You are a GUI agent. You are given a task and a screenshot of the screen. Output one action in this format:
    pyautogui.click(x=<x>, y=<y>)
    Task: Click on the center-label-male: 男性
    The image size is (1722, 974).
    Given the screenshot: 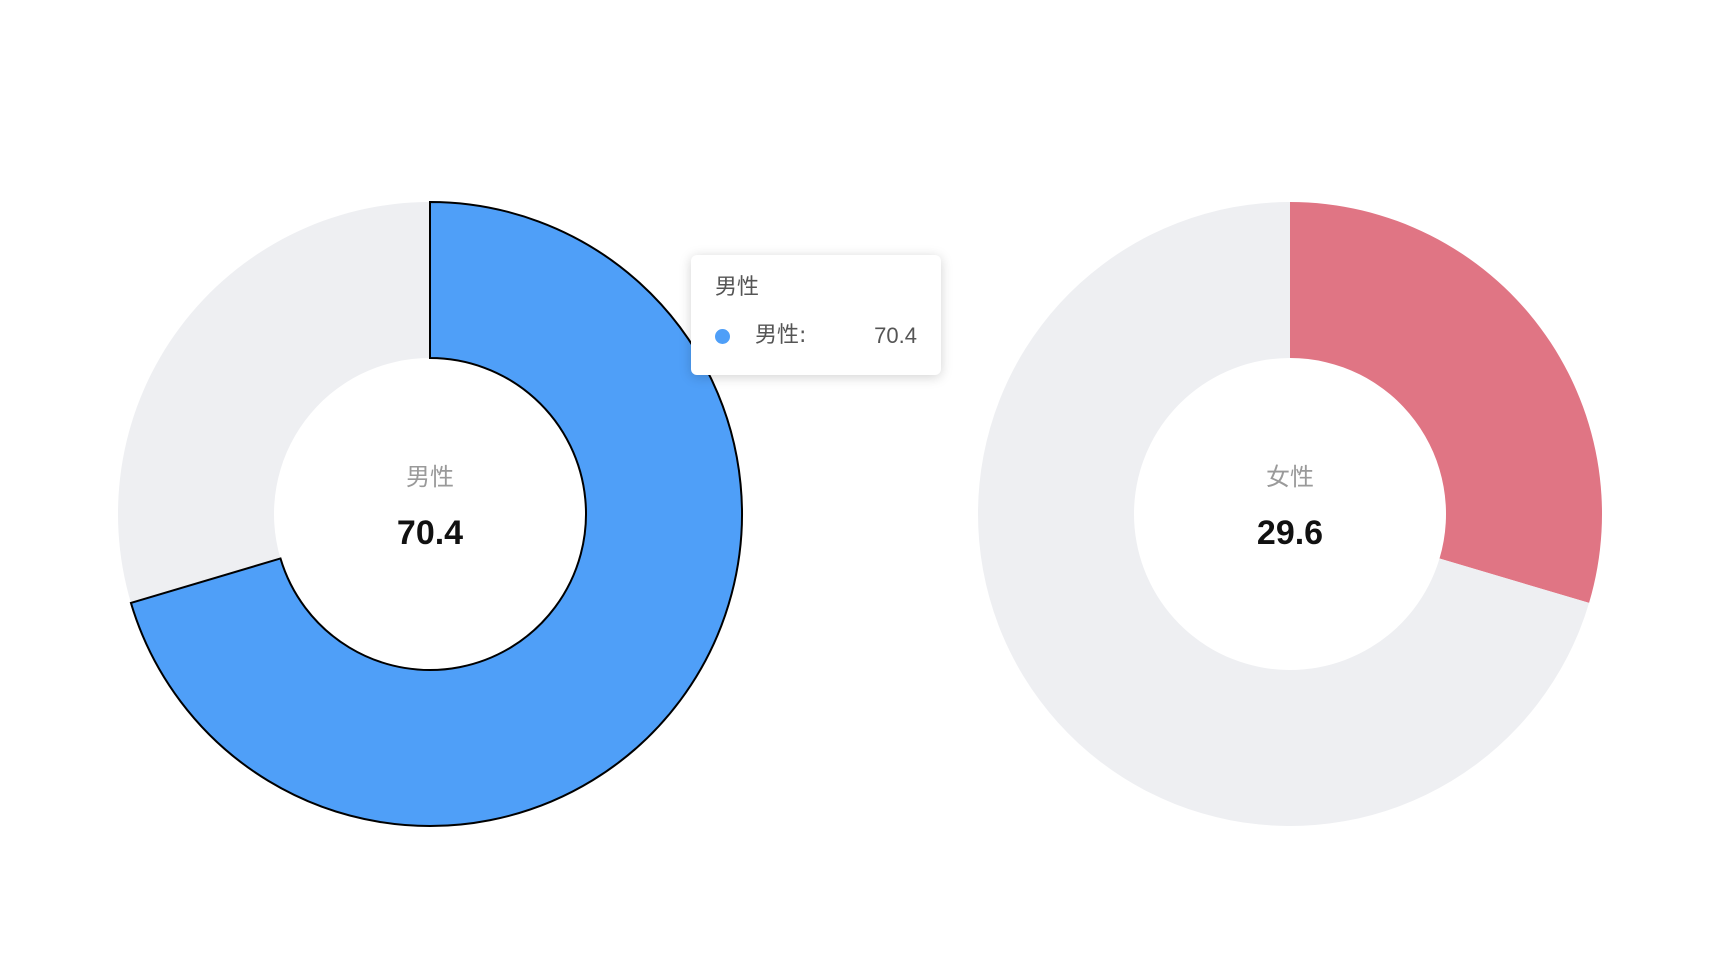 What is the action you would take?
    pyautogui.click(x=430, y=477)
    